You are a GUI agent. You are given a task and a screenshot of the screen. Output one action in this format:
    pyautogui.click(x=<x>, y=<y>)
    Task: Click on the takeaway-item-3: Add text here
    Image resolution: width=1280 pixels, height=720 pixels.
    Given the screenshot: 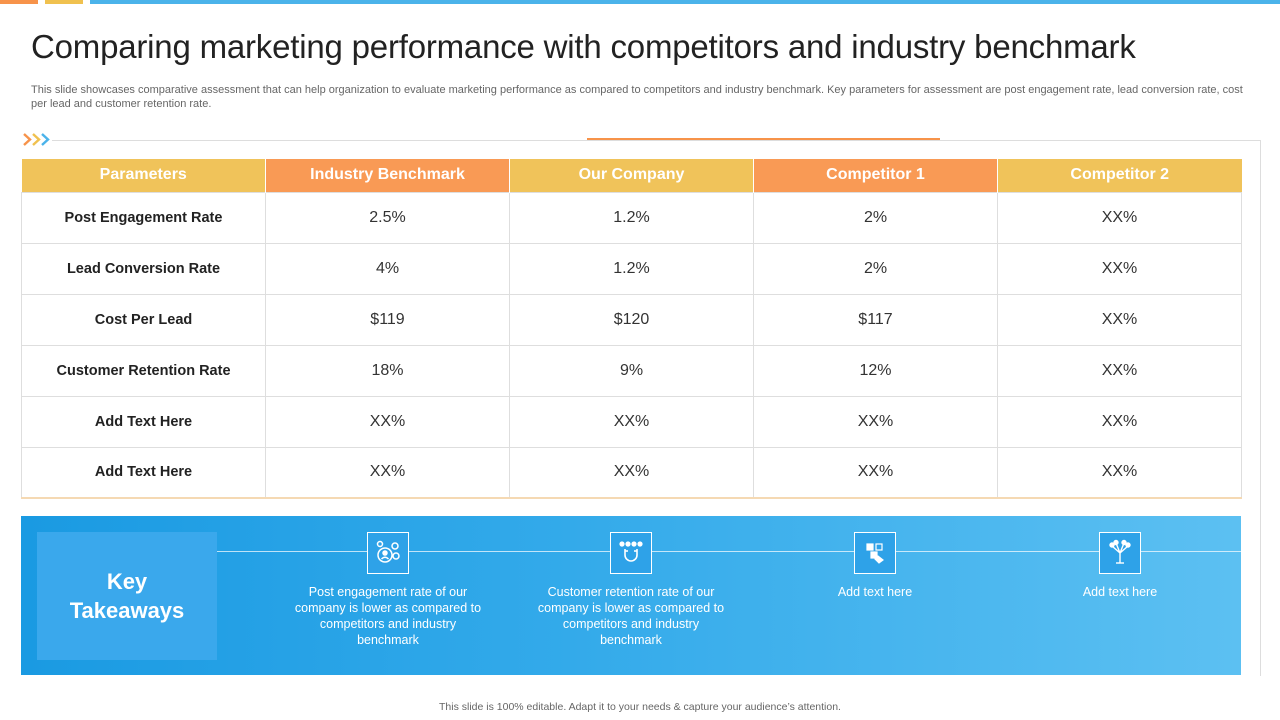 What is the action you would take?
    pyautogui.click(x=875, y=566)
    